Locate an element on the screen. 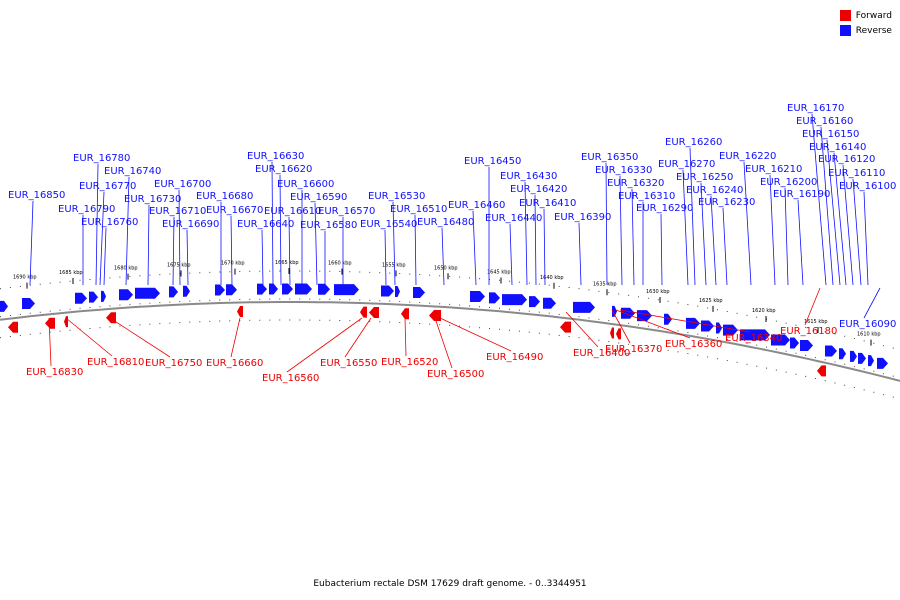 The width and height of the screenshot is (900, 600). scale-tick-label: 1670 kbp is located at coordinates (233, 264).